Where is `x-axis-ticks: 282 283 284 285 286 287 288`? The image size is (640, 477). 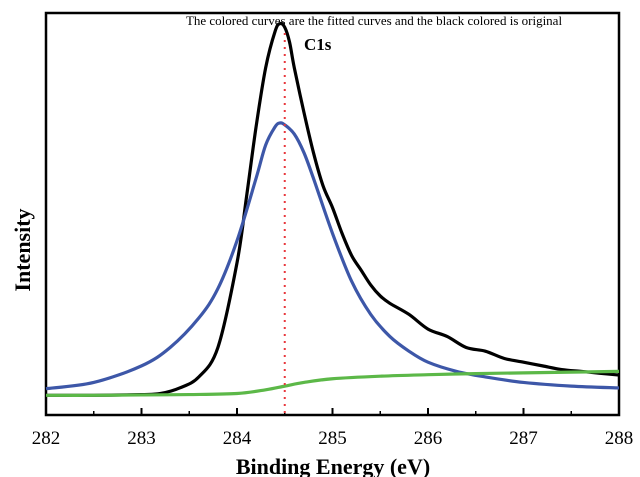 x-axis-ticks: 282 283 284 285 286 287 288 is located at coordinates (333, 428).